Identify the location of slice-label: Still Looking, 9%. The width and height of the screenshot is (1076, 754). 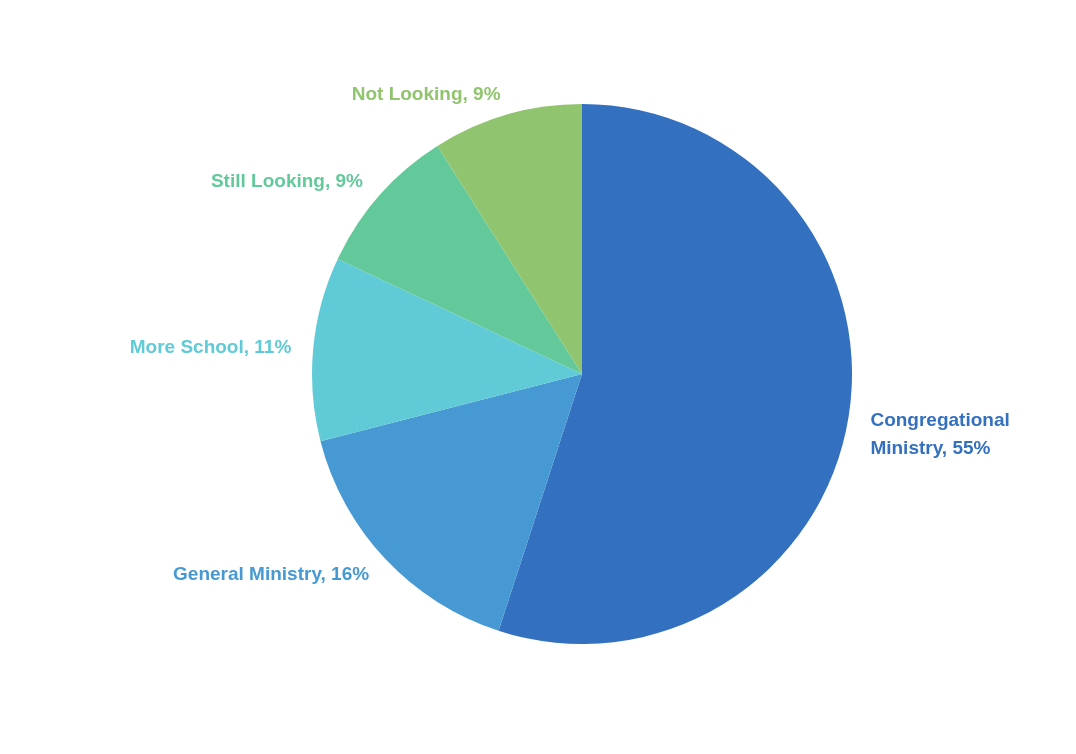
(287, 180).